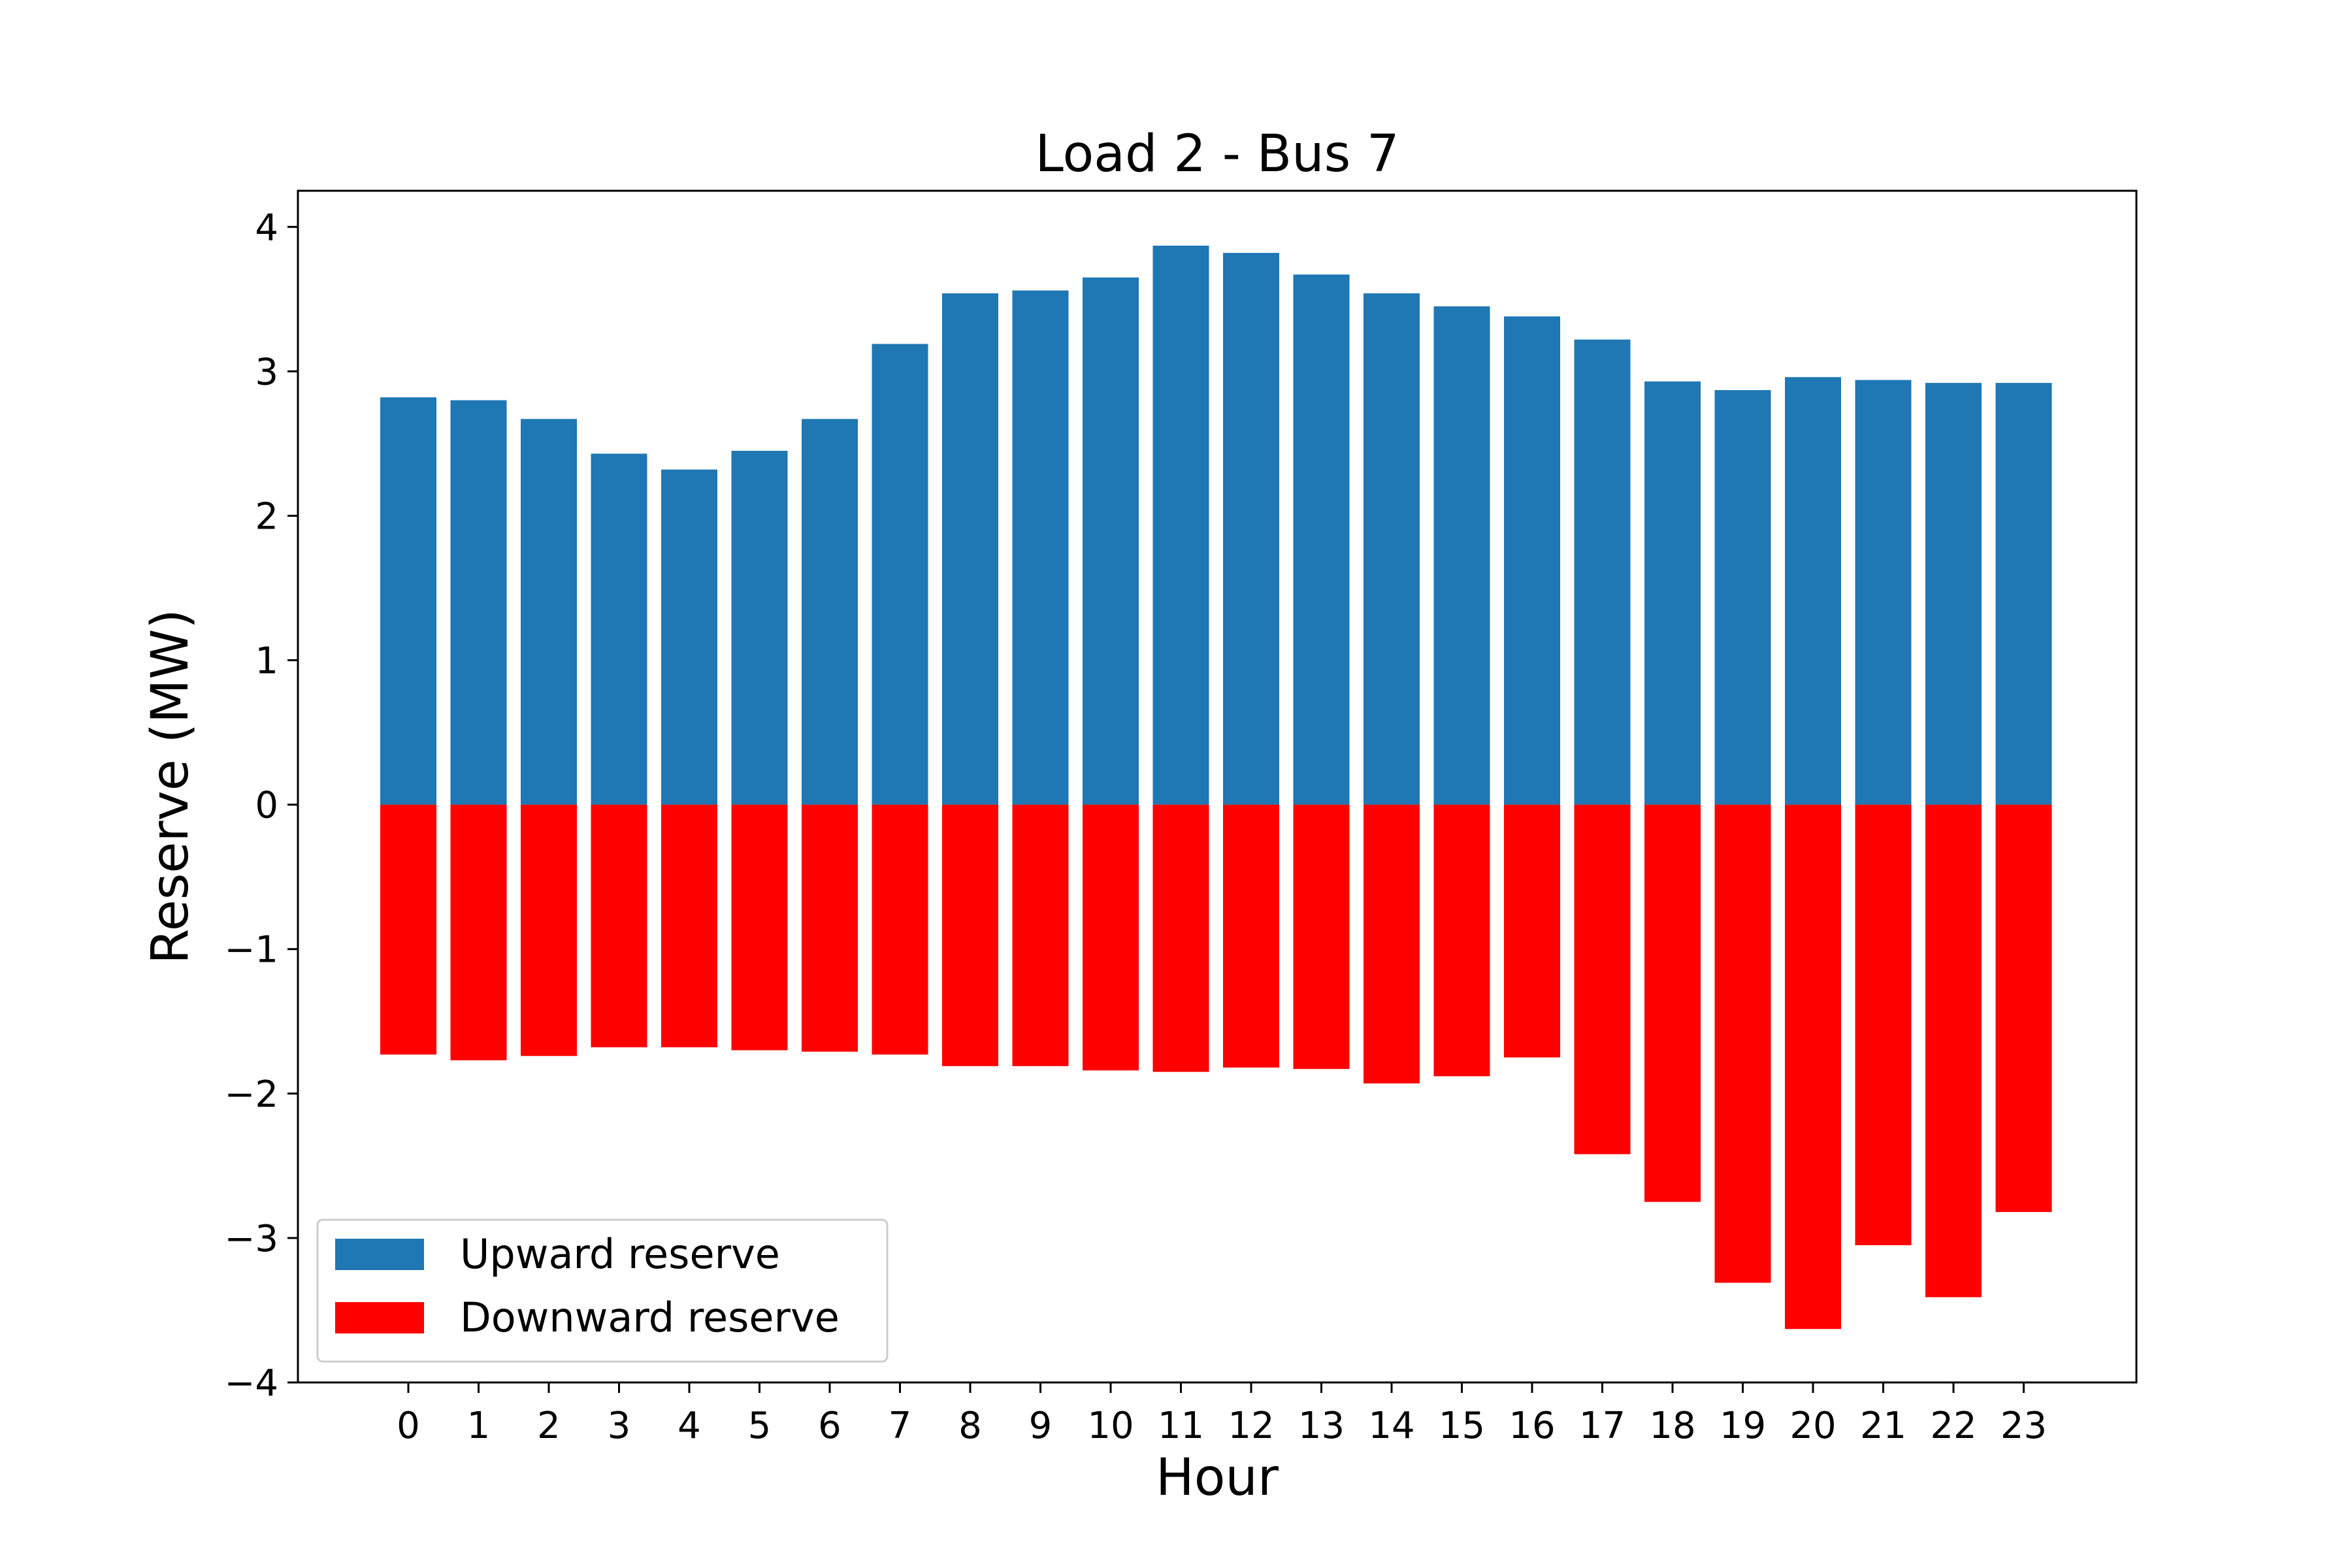 This screenshot has width=2352, height=1568. I want to click on x-tick-label: 1, so click(479, 1426).